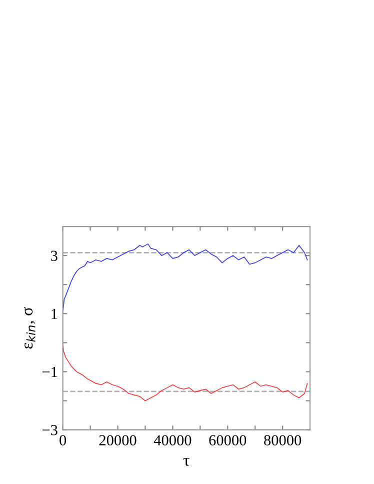 This screenshot has width=374, height=484. What do you see at coordinates (117, 440) in the screenshot?
I see `x-tick-label: 20000` at bounding box center [117, 440].